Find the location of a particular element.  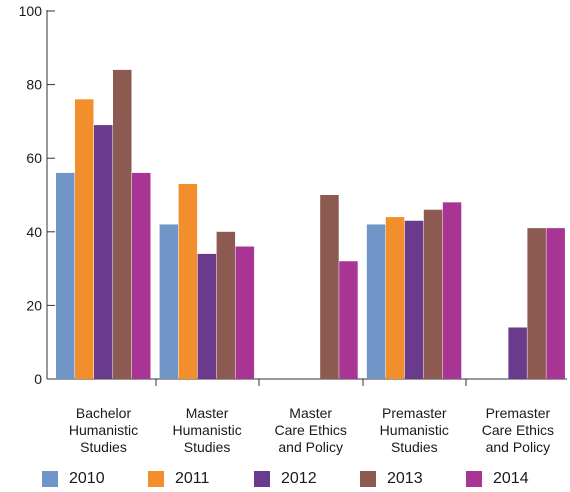

y-tick-label: 60 is located at coordinates (34, 158).